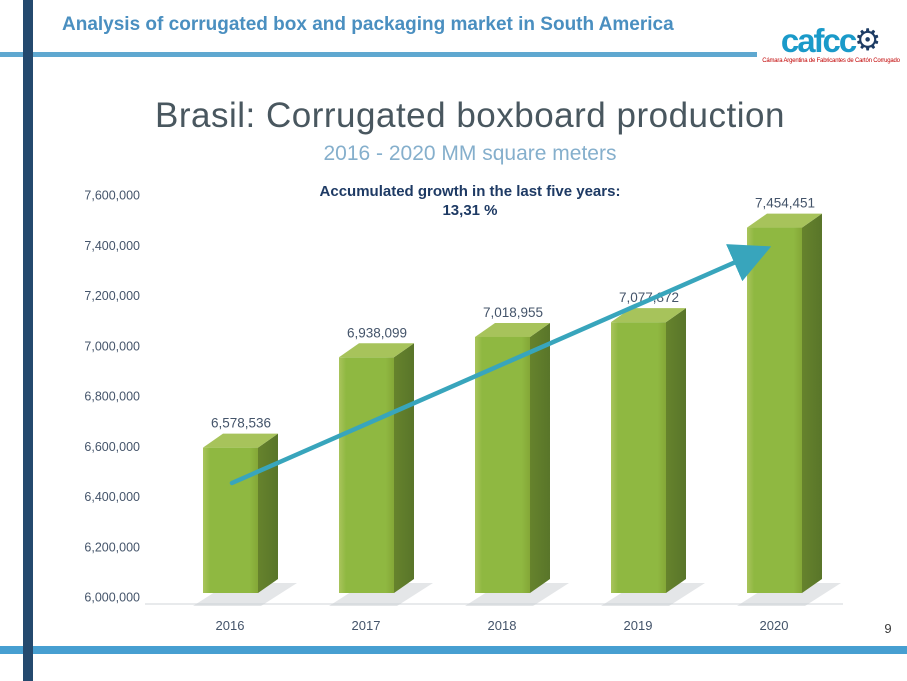  I want to click on bar-value-label: 6,938,099, so click(377, 332).